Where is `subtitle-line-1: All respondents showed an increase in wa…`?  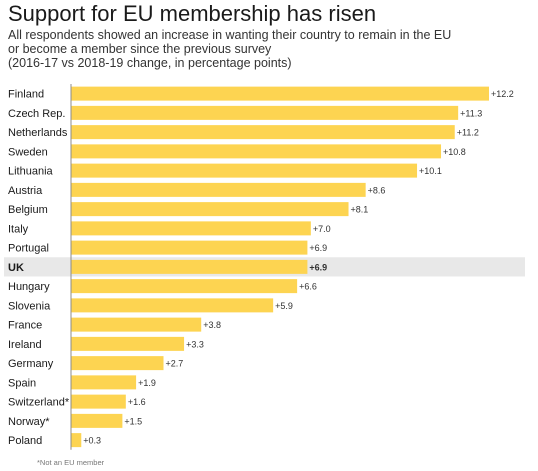
subtitle-line-1: All respondents showed an increase in wa… is located at coordinates (230, 35).